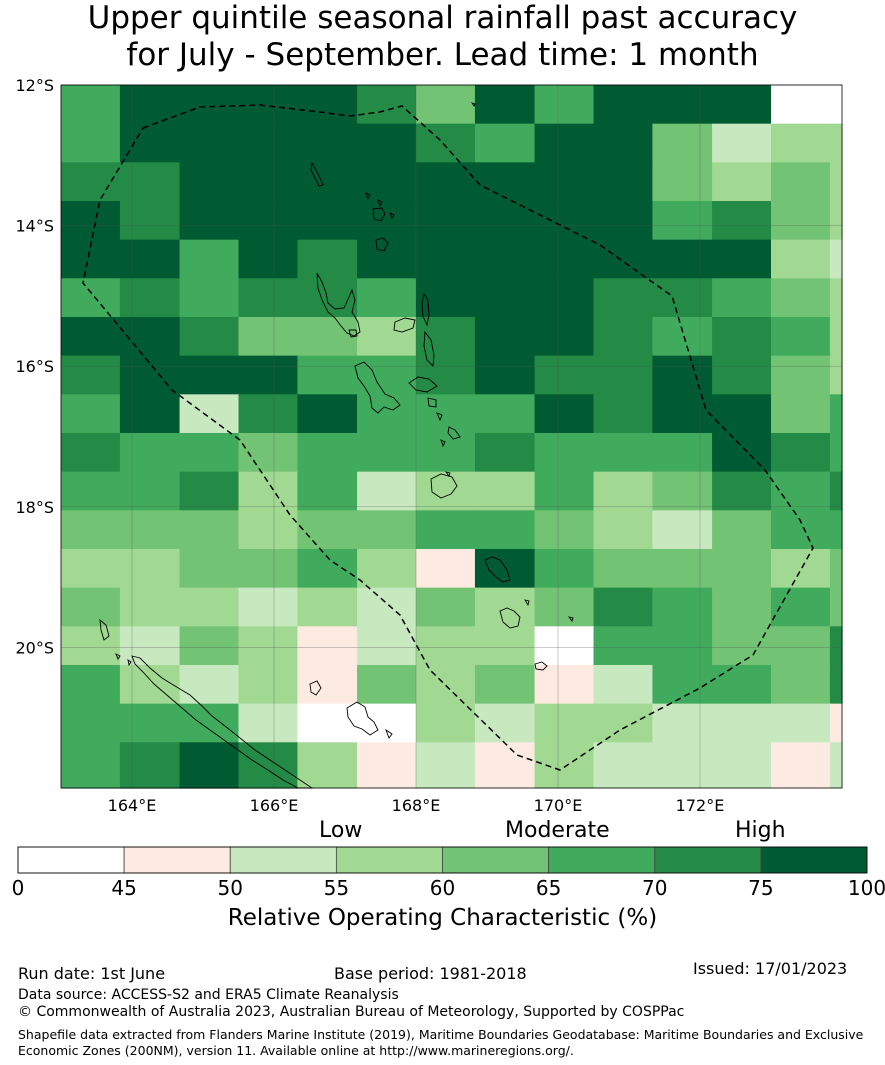 This screenshot has width=885, height=1065. What do you see at coordinates (34, 366) in the screenshot?
I see `latitude-label: 16°S` at bounding box center [34, 366].